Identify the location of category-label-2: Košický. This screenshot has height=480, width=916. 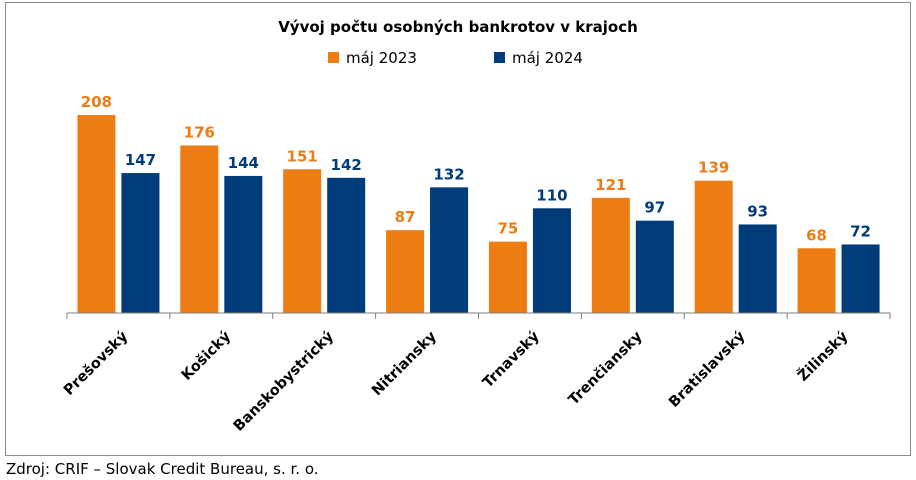
(207, 356).